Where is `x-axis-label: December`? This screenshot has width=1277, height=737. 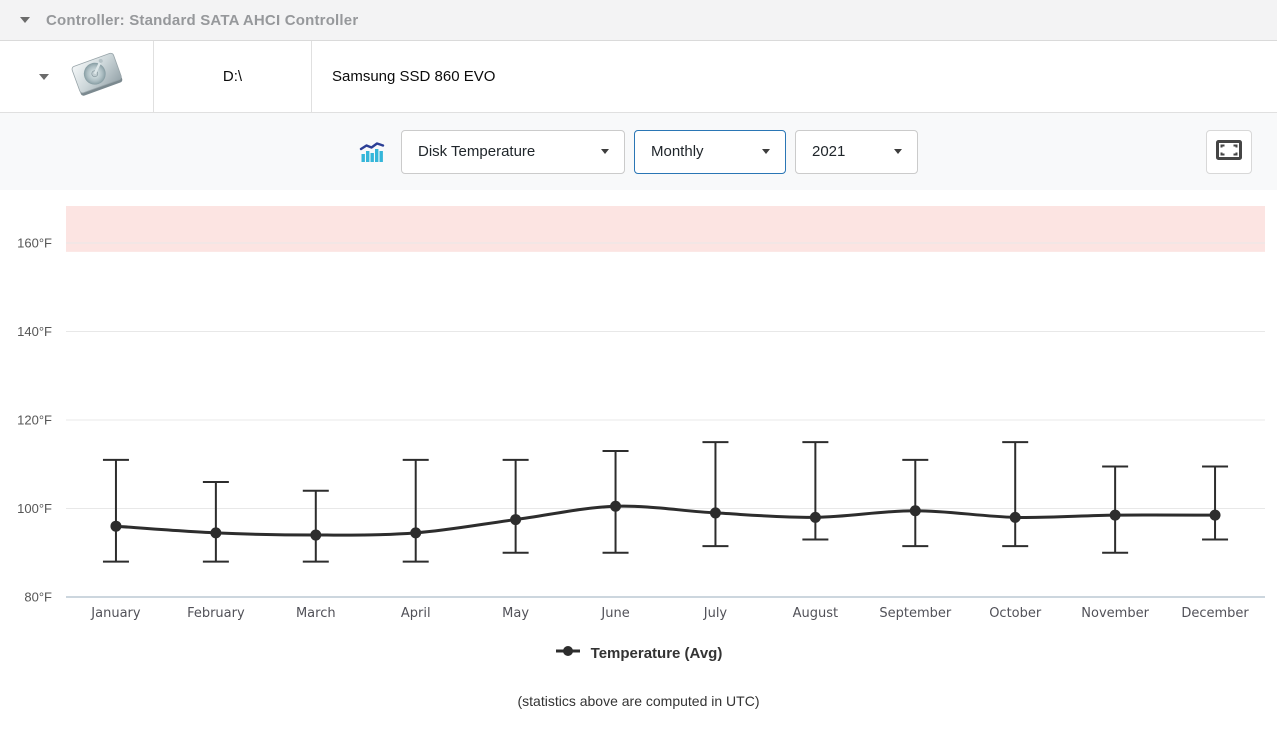 x-axis-label: December is located at coordinates (1215, 613).